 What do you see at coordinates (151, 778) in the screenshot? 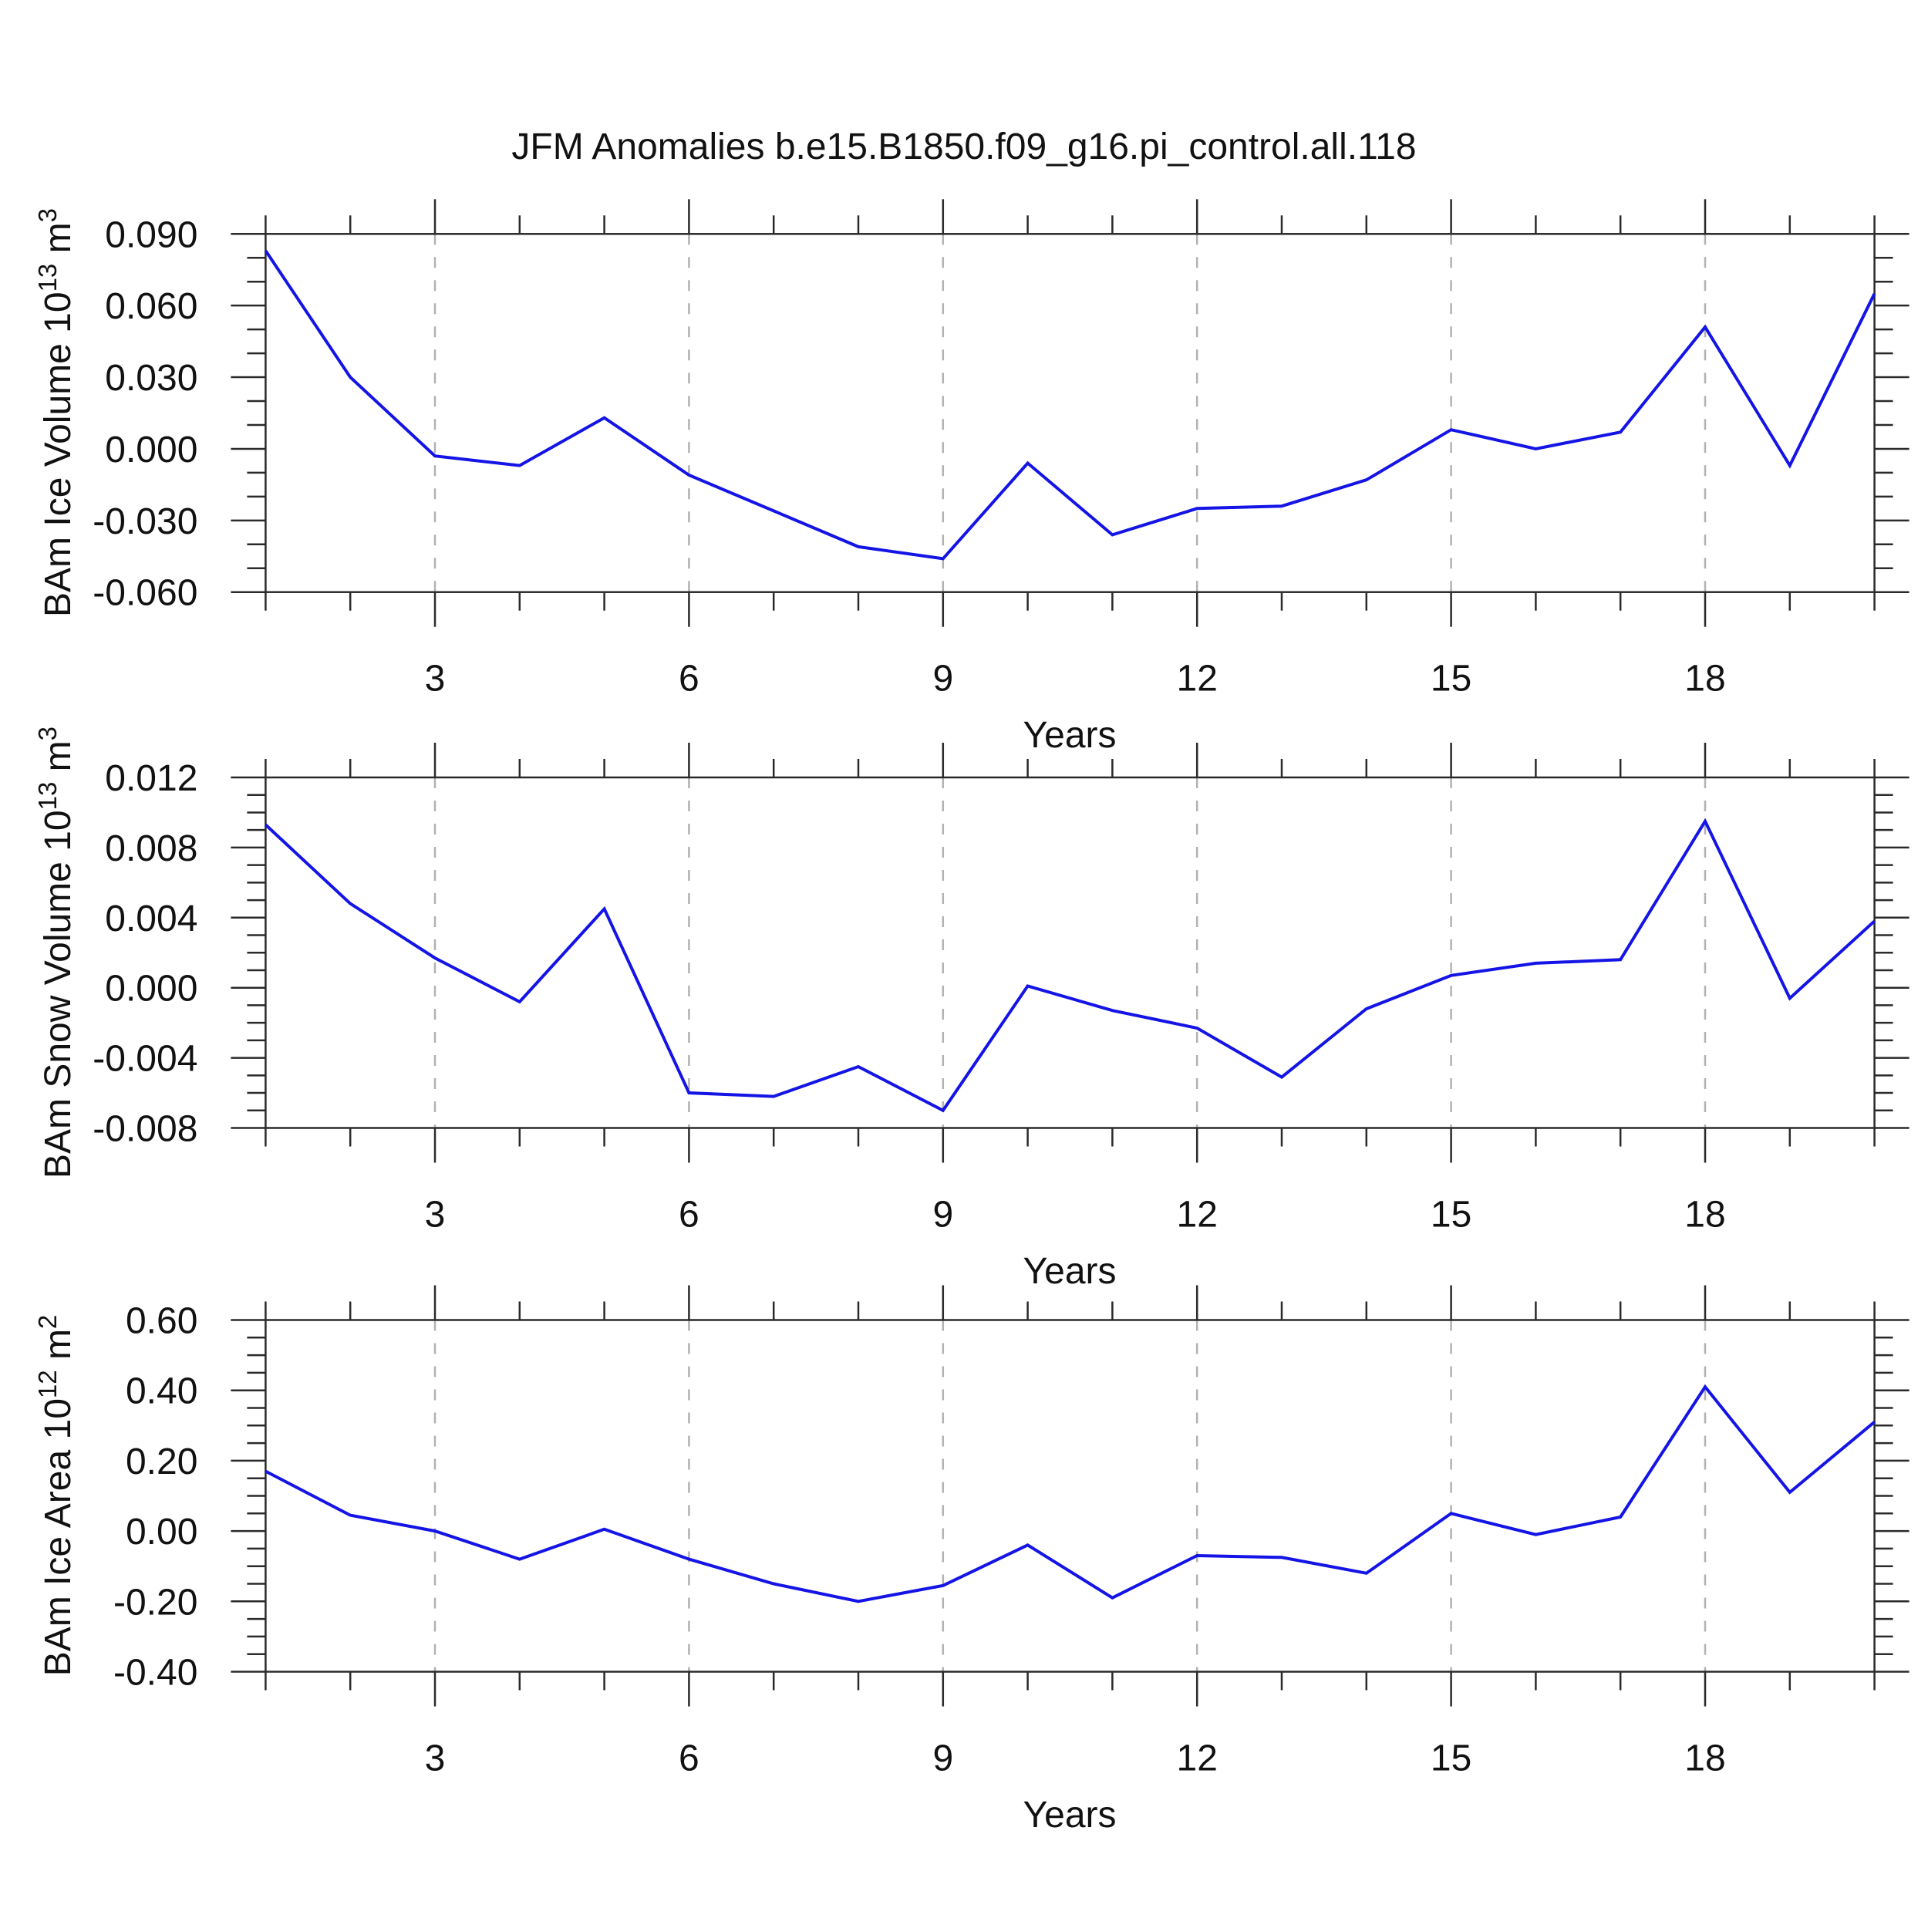
I see `y-tick-label: 0.012` at bounding box center [151, 778].